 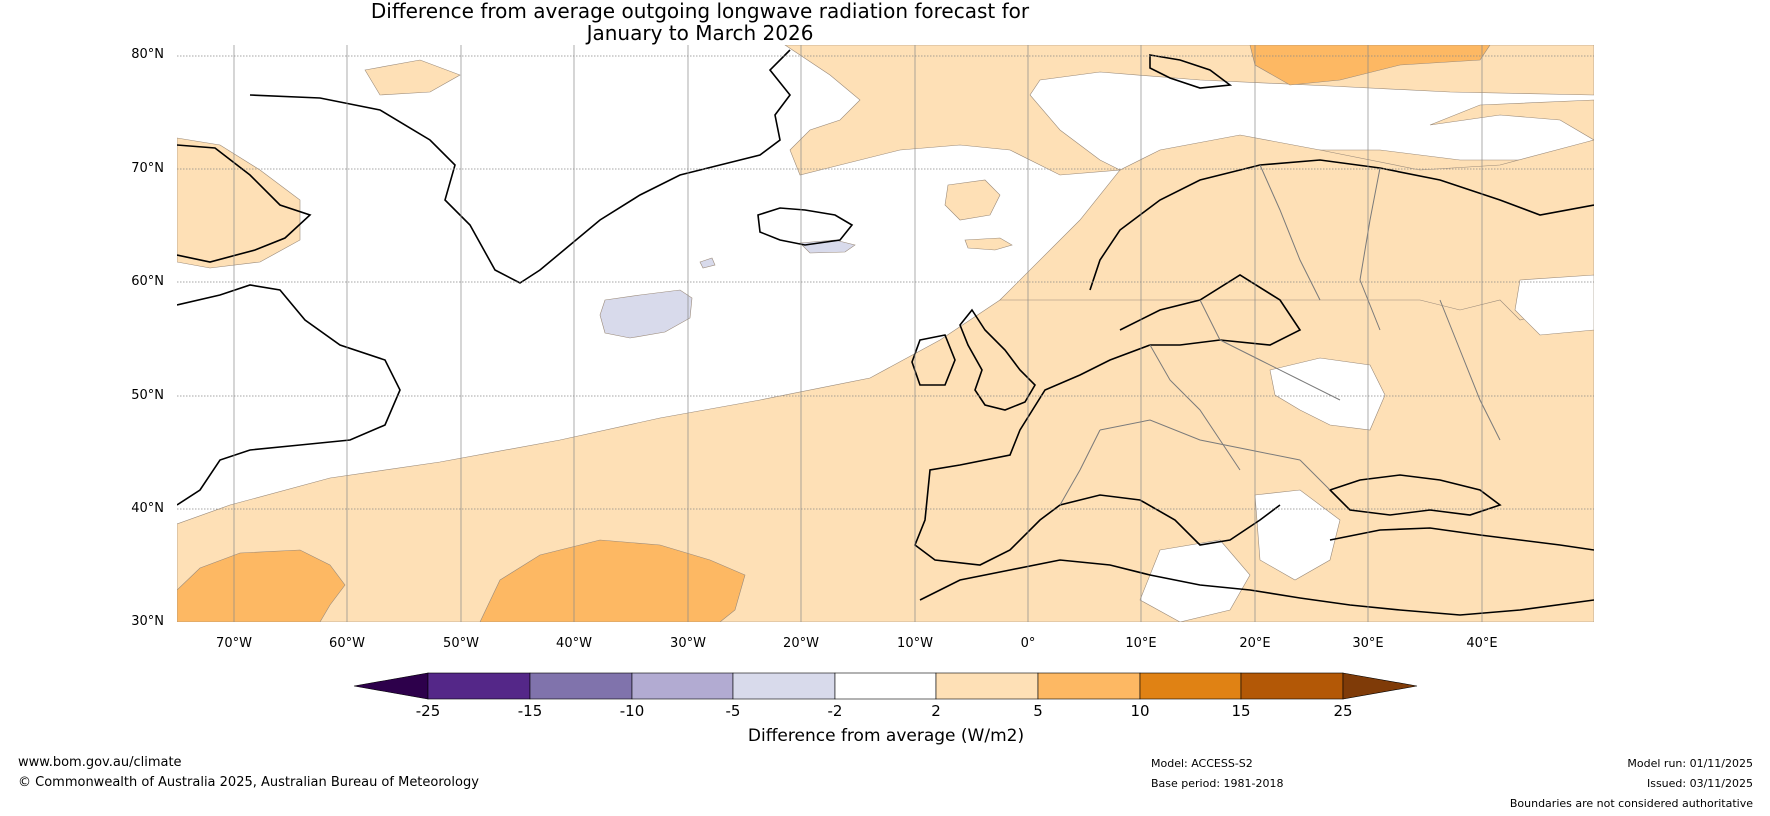 I want to click on anomaly-region-5to10-arctic, so click(x=1370, y=65).